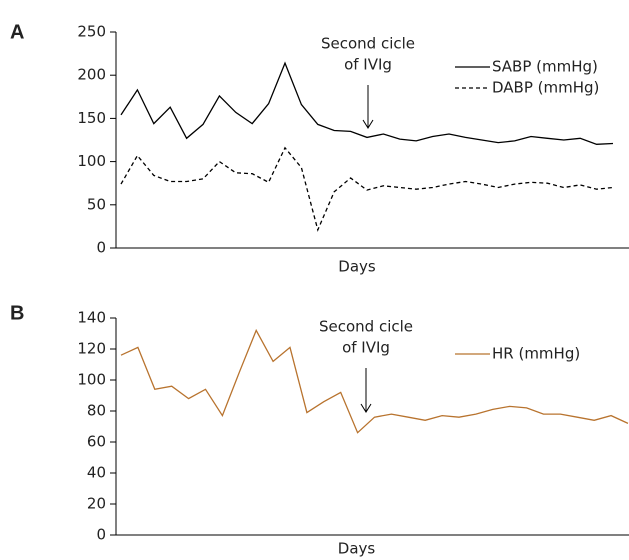 The image size is (629, 560). I want to click on y-tick-label: 80, so click(96, 411).